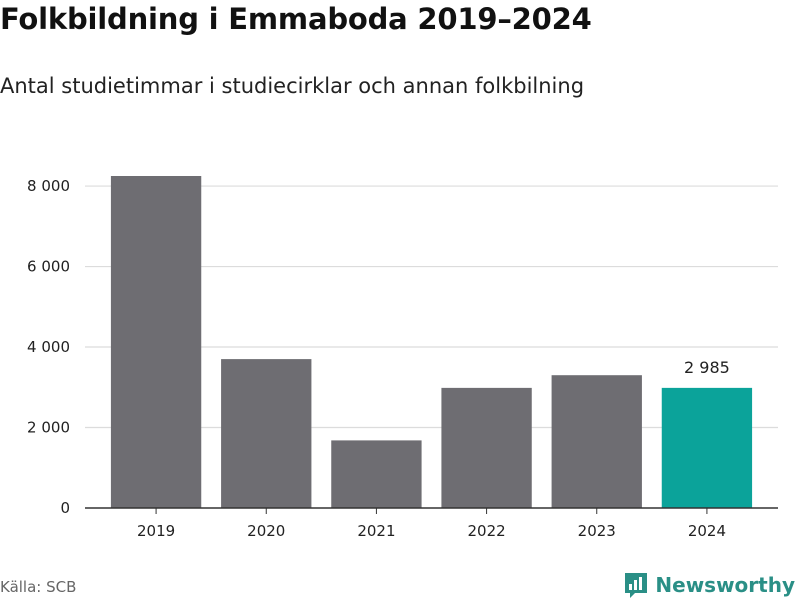 This screenshot has width=800, height=600. Describe the element at coordinates (596, 441) in the screenshot. I see `bar-2023` at that location.